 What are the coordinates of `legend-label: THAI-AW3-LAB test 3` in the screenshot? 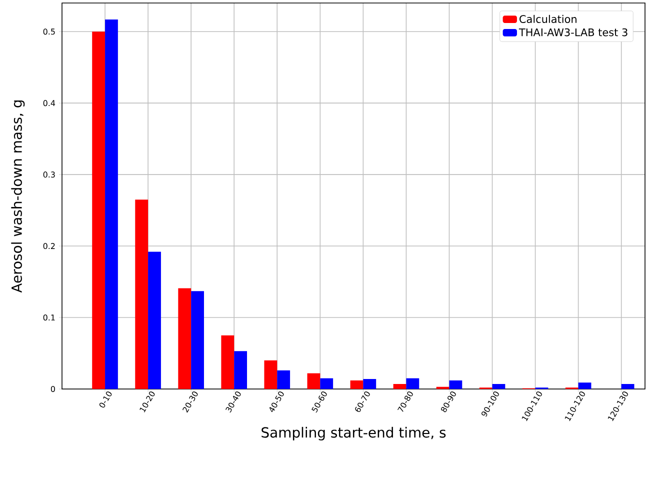 It's located at (573, 32).